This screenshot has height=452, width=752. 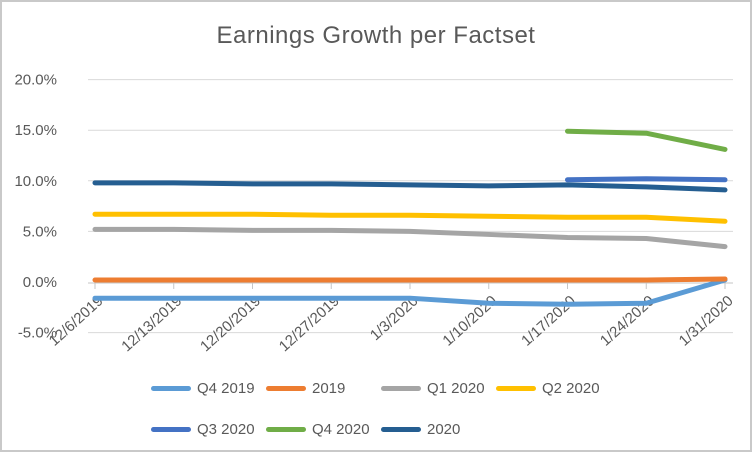 I want to click on legend-label: Q4 2020, so click(x=341, y=429).